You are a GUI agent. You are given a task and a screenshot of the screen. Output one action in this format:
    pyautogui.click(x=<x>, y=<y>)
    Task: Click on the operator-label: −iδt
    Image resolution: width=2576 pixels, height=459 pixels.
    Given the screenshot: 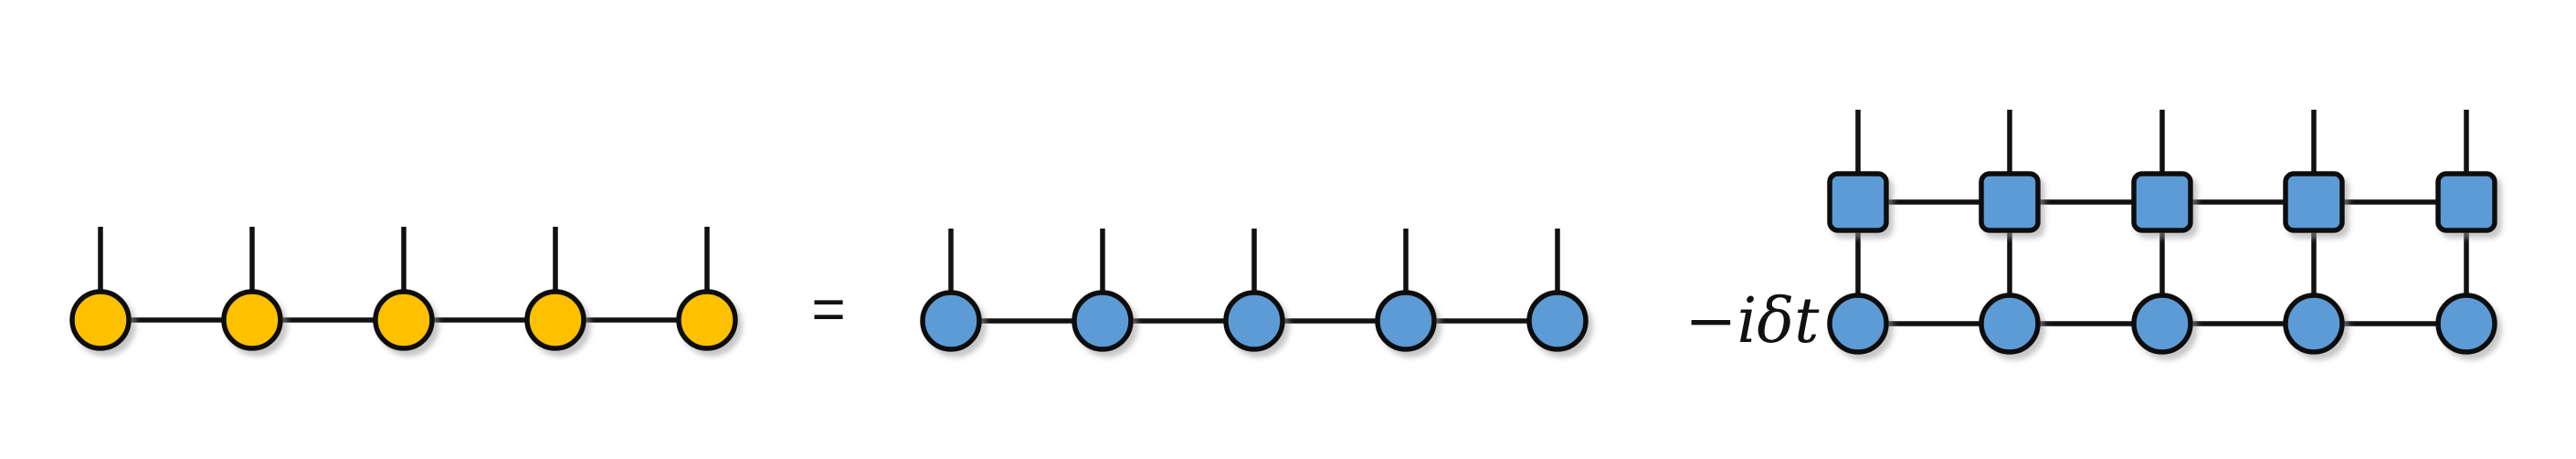 What is the action you would take?
    pyautogui.click(x=1753, y=321)
    